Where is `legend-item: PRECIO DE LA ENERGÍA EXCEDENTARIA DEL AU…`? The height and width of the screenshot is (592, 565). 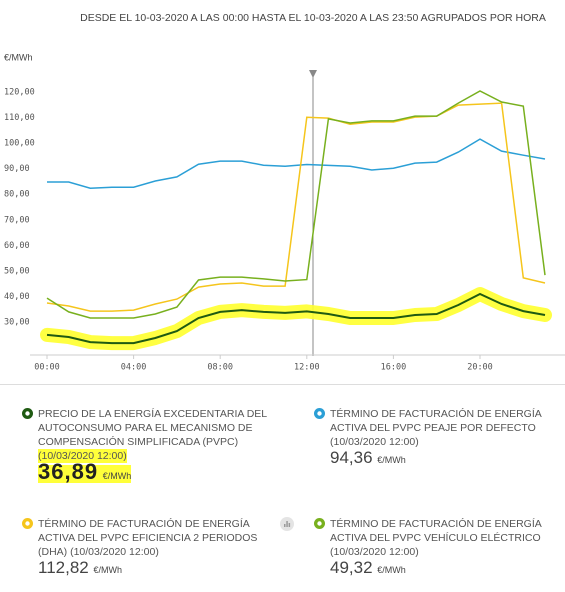
legend-item: PRECIO DE LA ENERGÍA EXCEDENTARIA DEL AU… is located at coordinates (150, 445).